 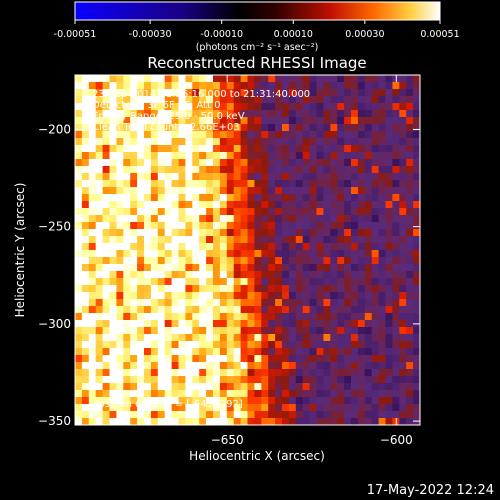 What do you see at coordinates (364, 34) in the screenshot?
I see `colorbar-tick-label: 0.00030` at bounding box center [364, 34].